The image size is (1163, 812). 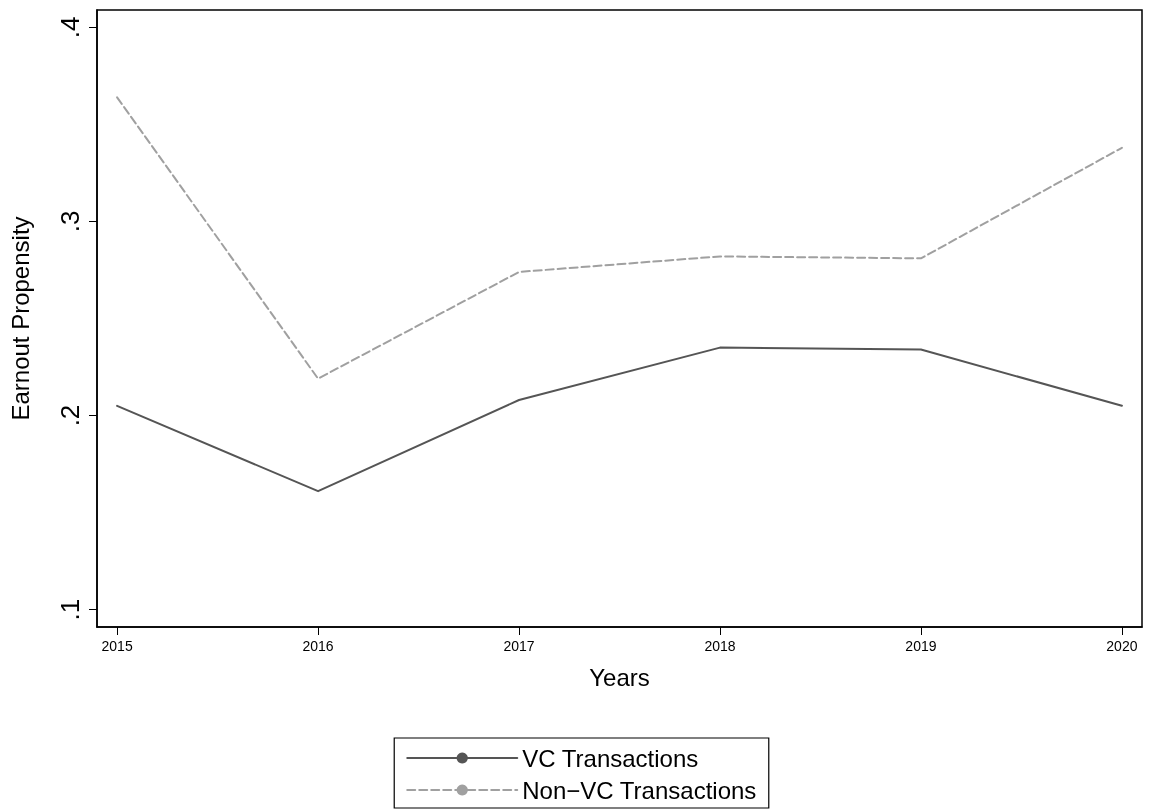 I want to click on x-tick-label: 2019, so click(x=921, y=646).